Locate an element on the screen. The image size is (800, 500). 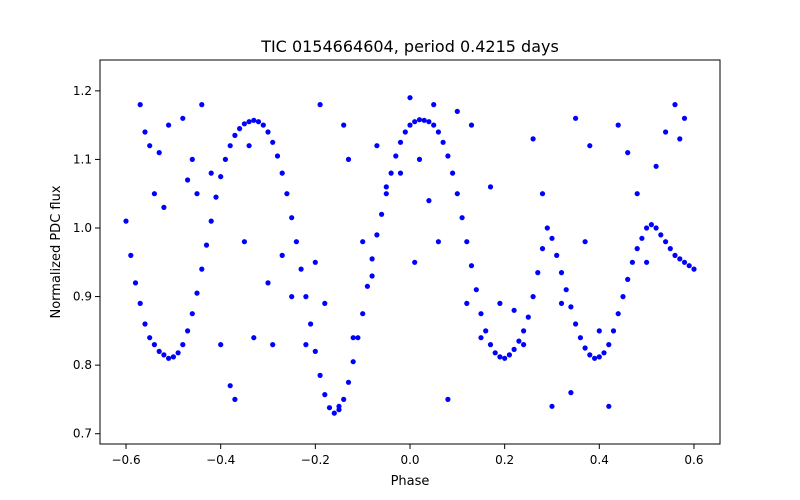
y-tick-label: 0.7 is located at coordinates (82, 434).